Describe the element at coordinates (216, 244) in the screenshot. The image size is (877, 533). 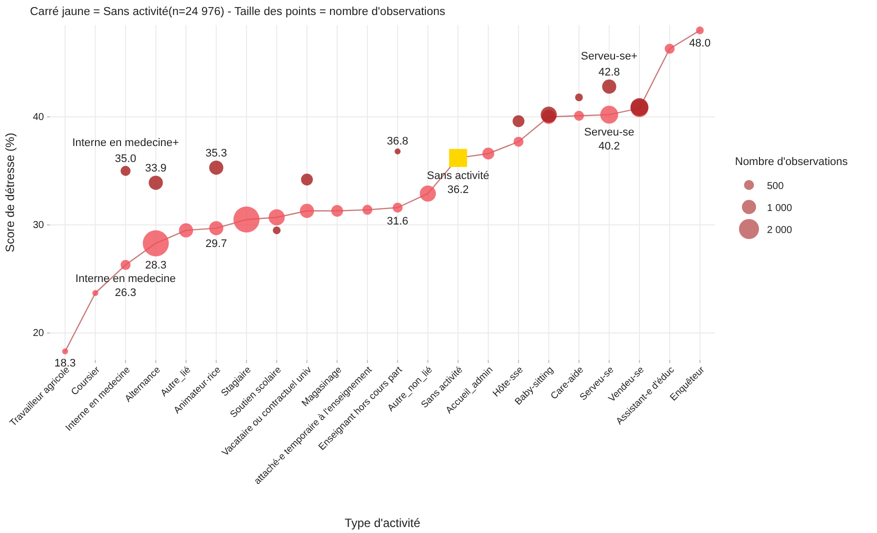
I see `data-label: 29.7` at that location.